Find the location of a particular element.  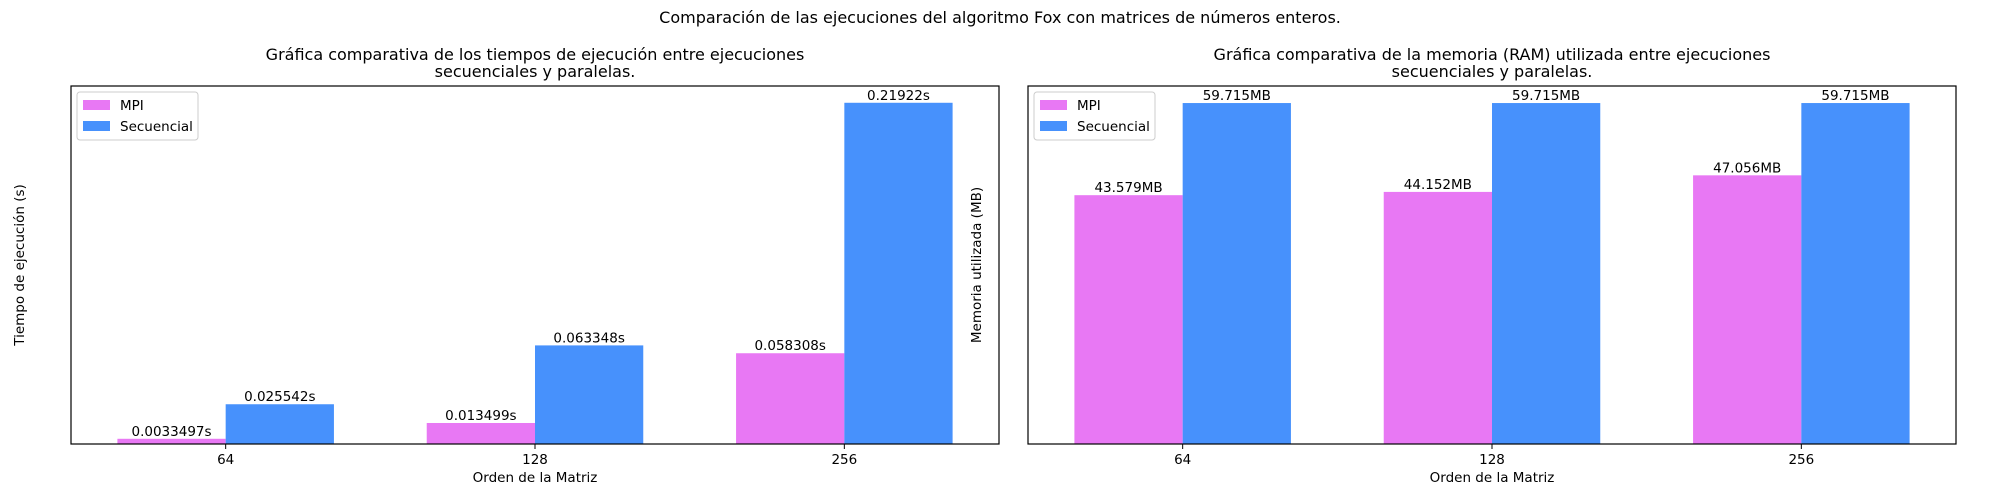

chart-memoria-xlabel: Orden de la Matriz is located at coordinates (1492, 478).